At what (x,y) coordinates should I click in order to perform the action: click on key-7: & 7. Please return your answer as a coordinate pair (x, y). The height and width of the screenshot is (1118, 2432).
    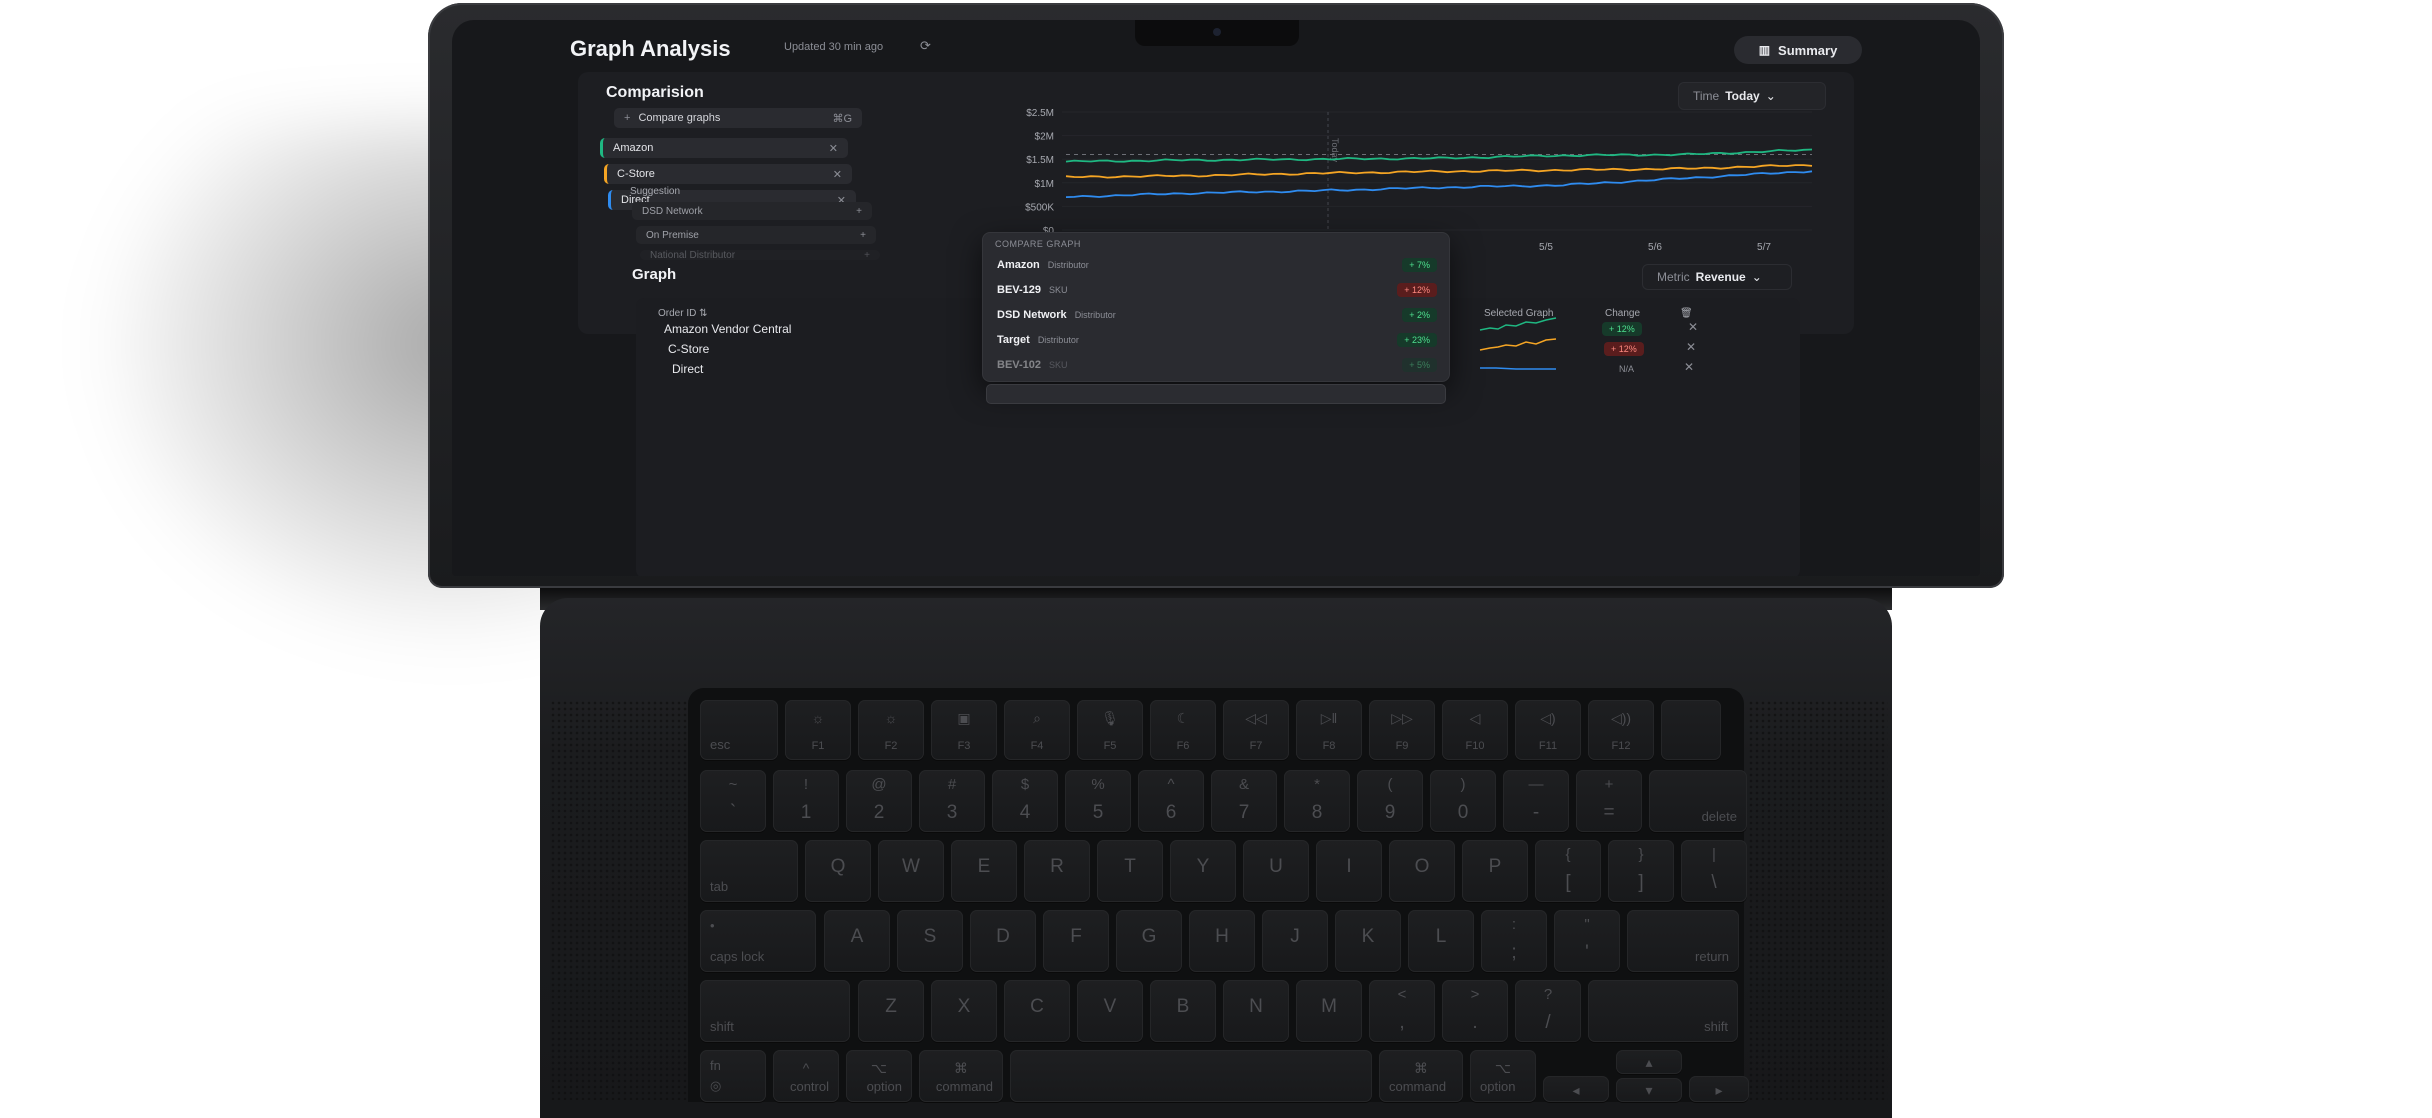
    Looking at the image, I should click on (1244, 801).